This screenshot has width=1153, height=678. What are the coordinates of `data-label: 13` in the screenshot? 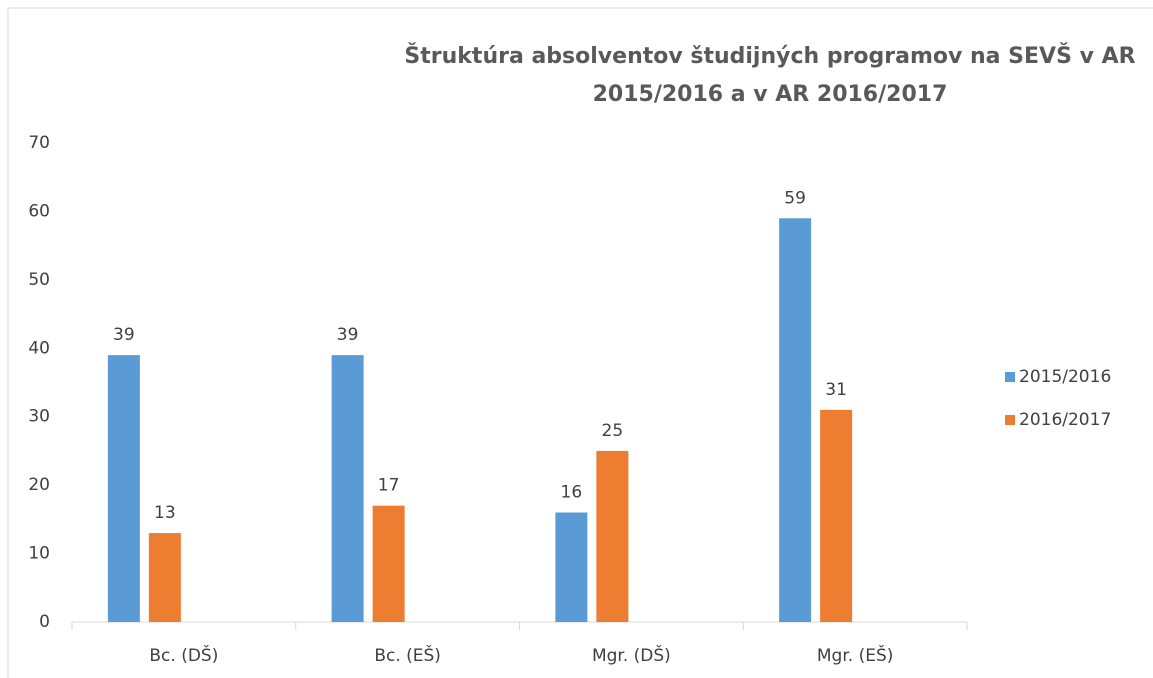 It's located at (165, 513).